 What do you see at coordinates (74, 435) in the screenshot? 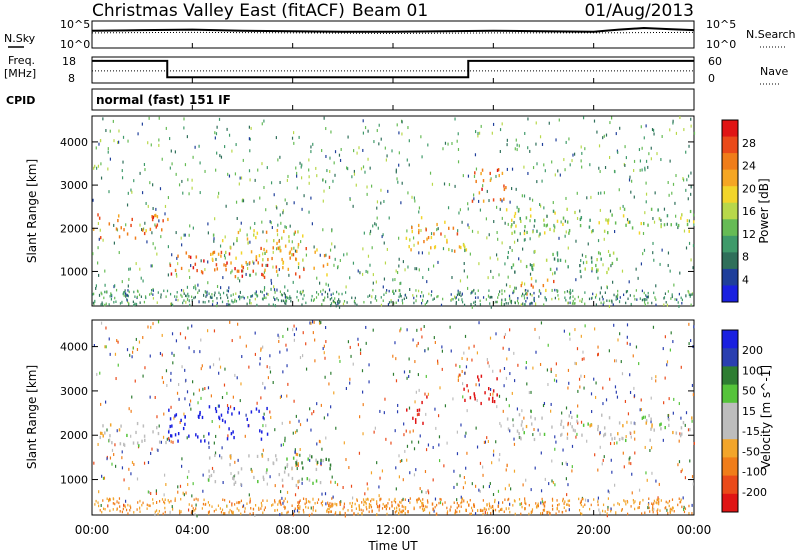
I see `velocity-ytick-label: 2000` at bounding box center [74, 435].